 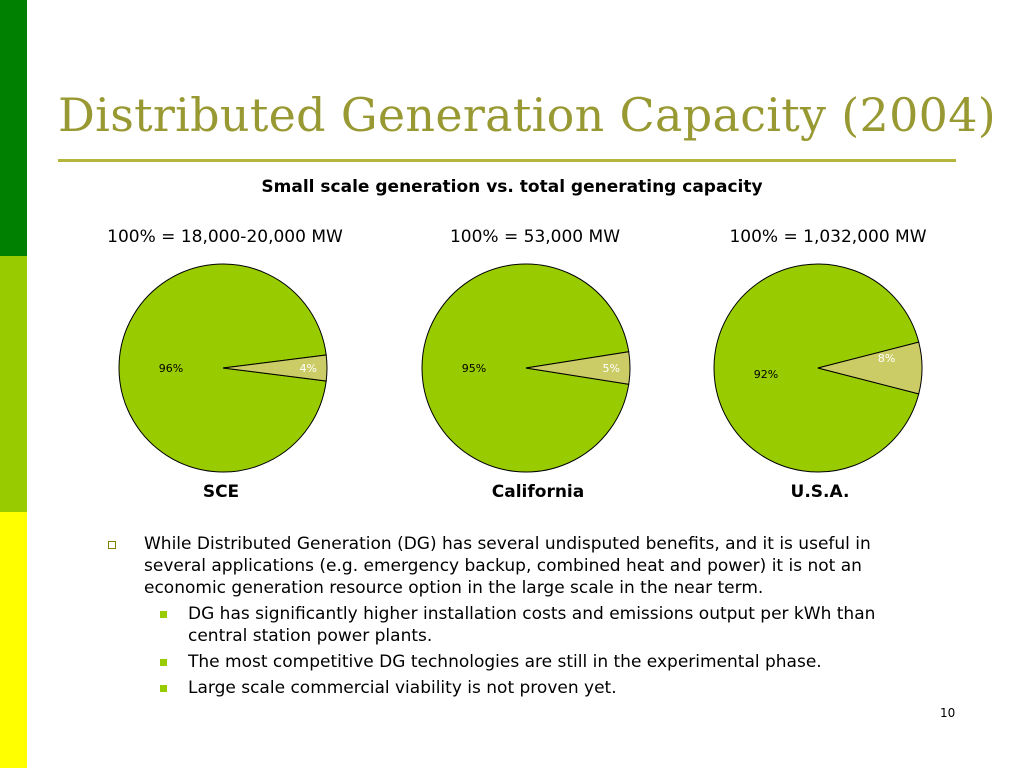 I want to click on pie-chart-california: 5% 95%, so click(x=526, y=368).